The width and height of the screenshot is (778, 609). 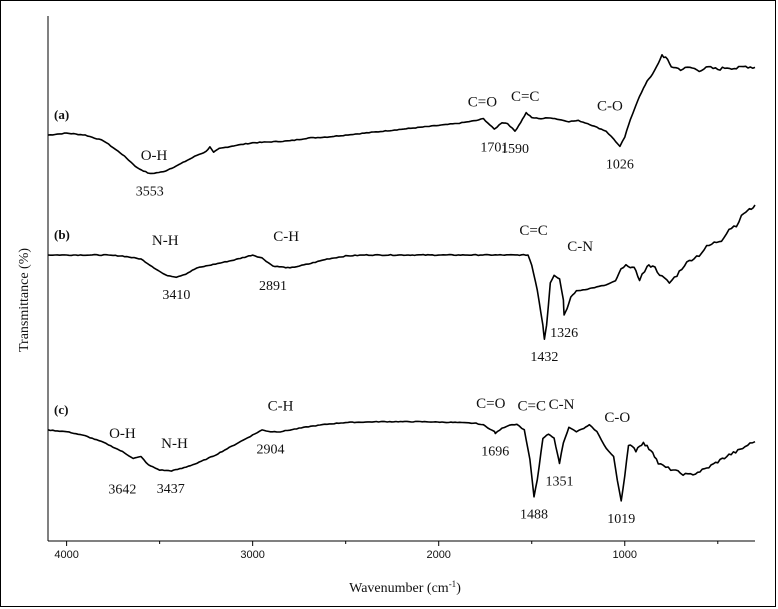 I want to click on peak-label: 1351, so click(x=559, y=481).